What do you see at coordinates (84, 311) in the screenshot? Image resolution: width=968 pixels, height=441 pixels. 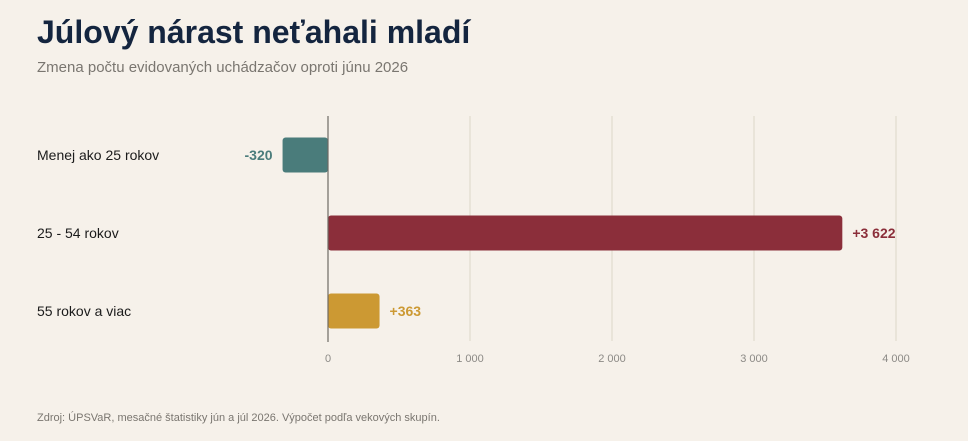 I see `category-label: 55 rokov a viac` at bounding box center [84, 311].